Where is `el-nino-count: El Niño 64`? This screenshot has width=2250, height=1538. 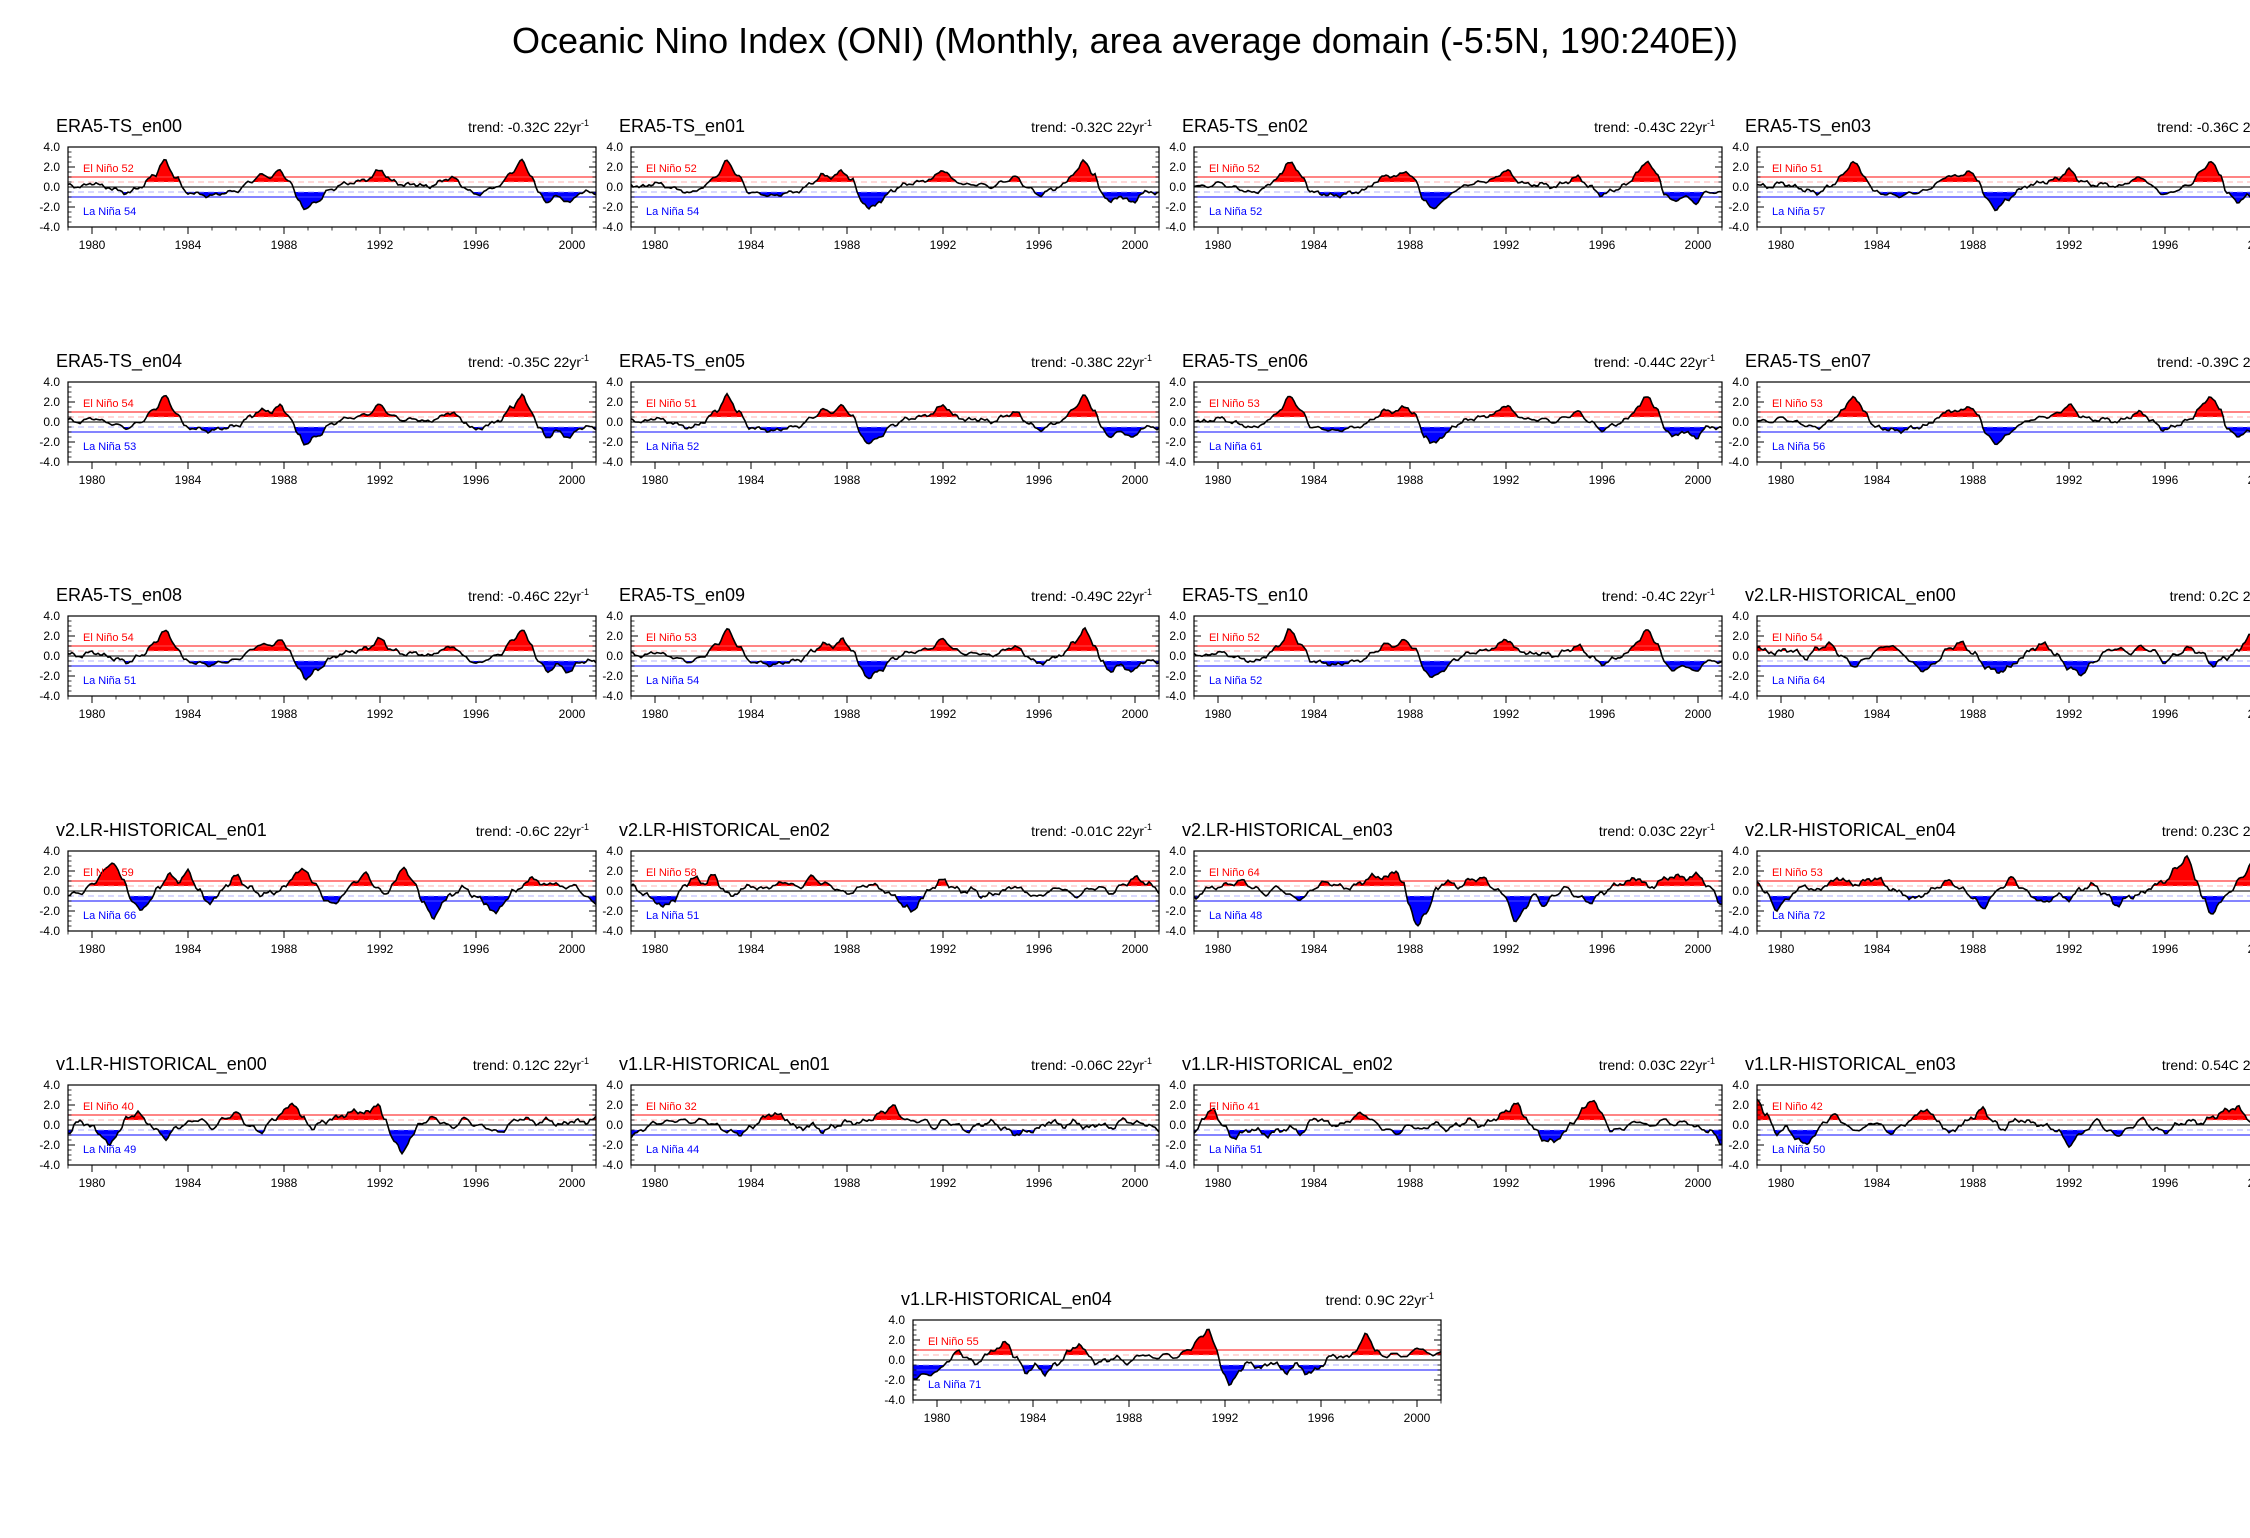 el-nino-count: El Niño 64 is located at coordinates (1234, 873).